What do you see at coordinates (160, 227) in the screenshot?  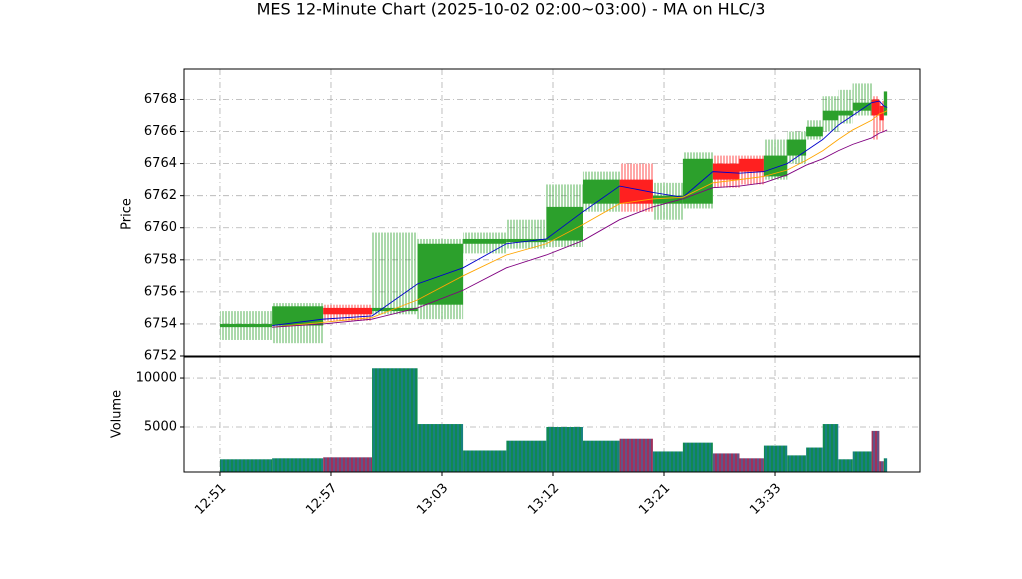 I see `y-tick-label: 6760` at bounding box center [160, 227].